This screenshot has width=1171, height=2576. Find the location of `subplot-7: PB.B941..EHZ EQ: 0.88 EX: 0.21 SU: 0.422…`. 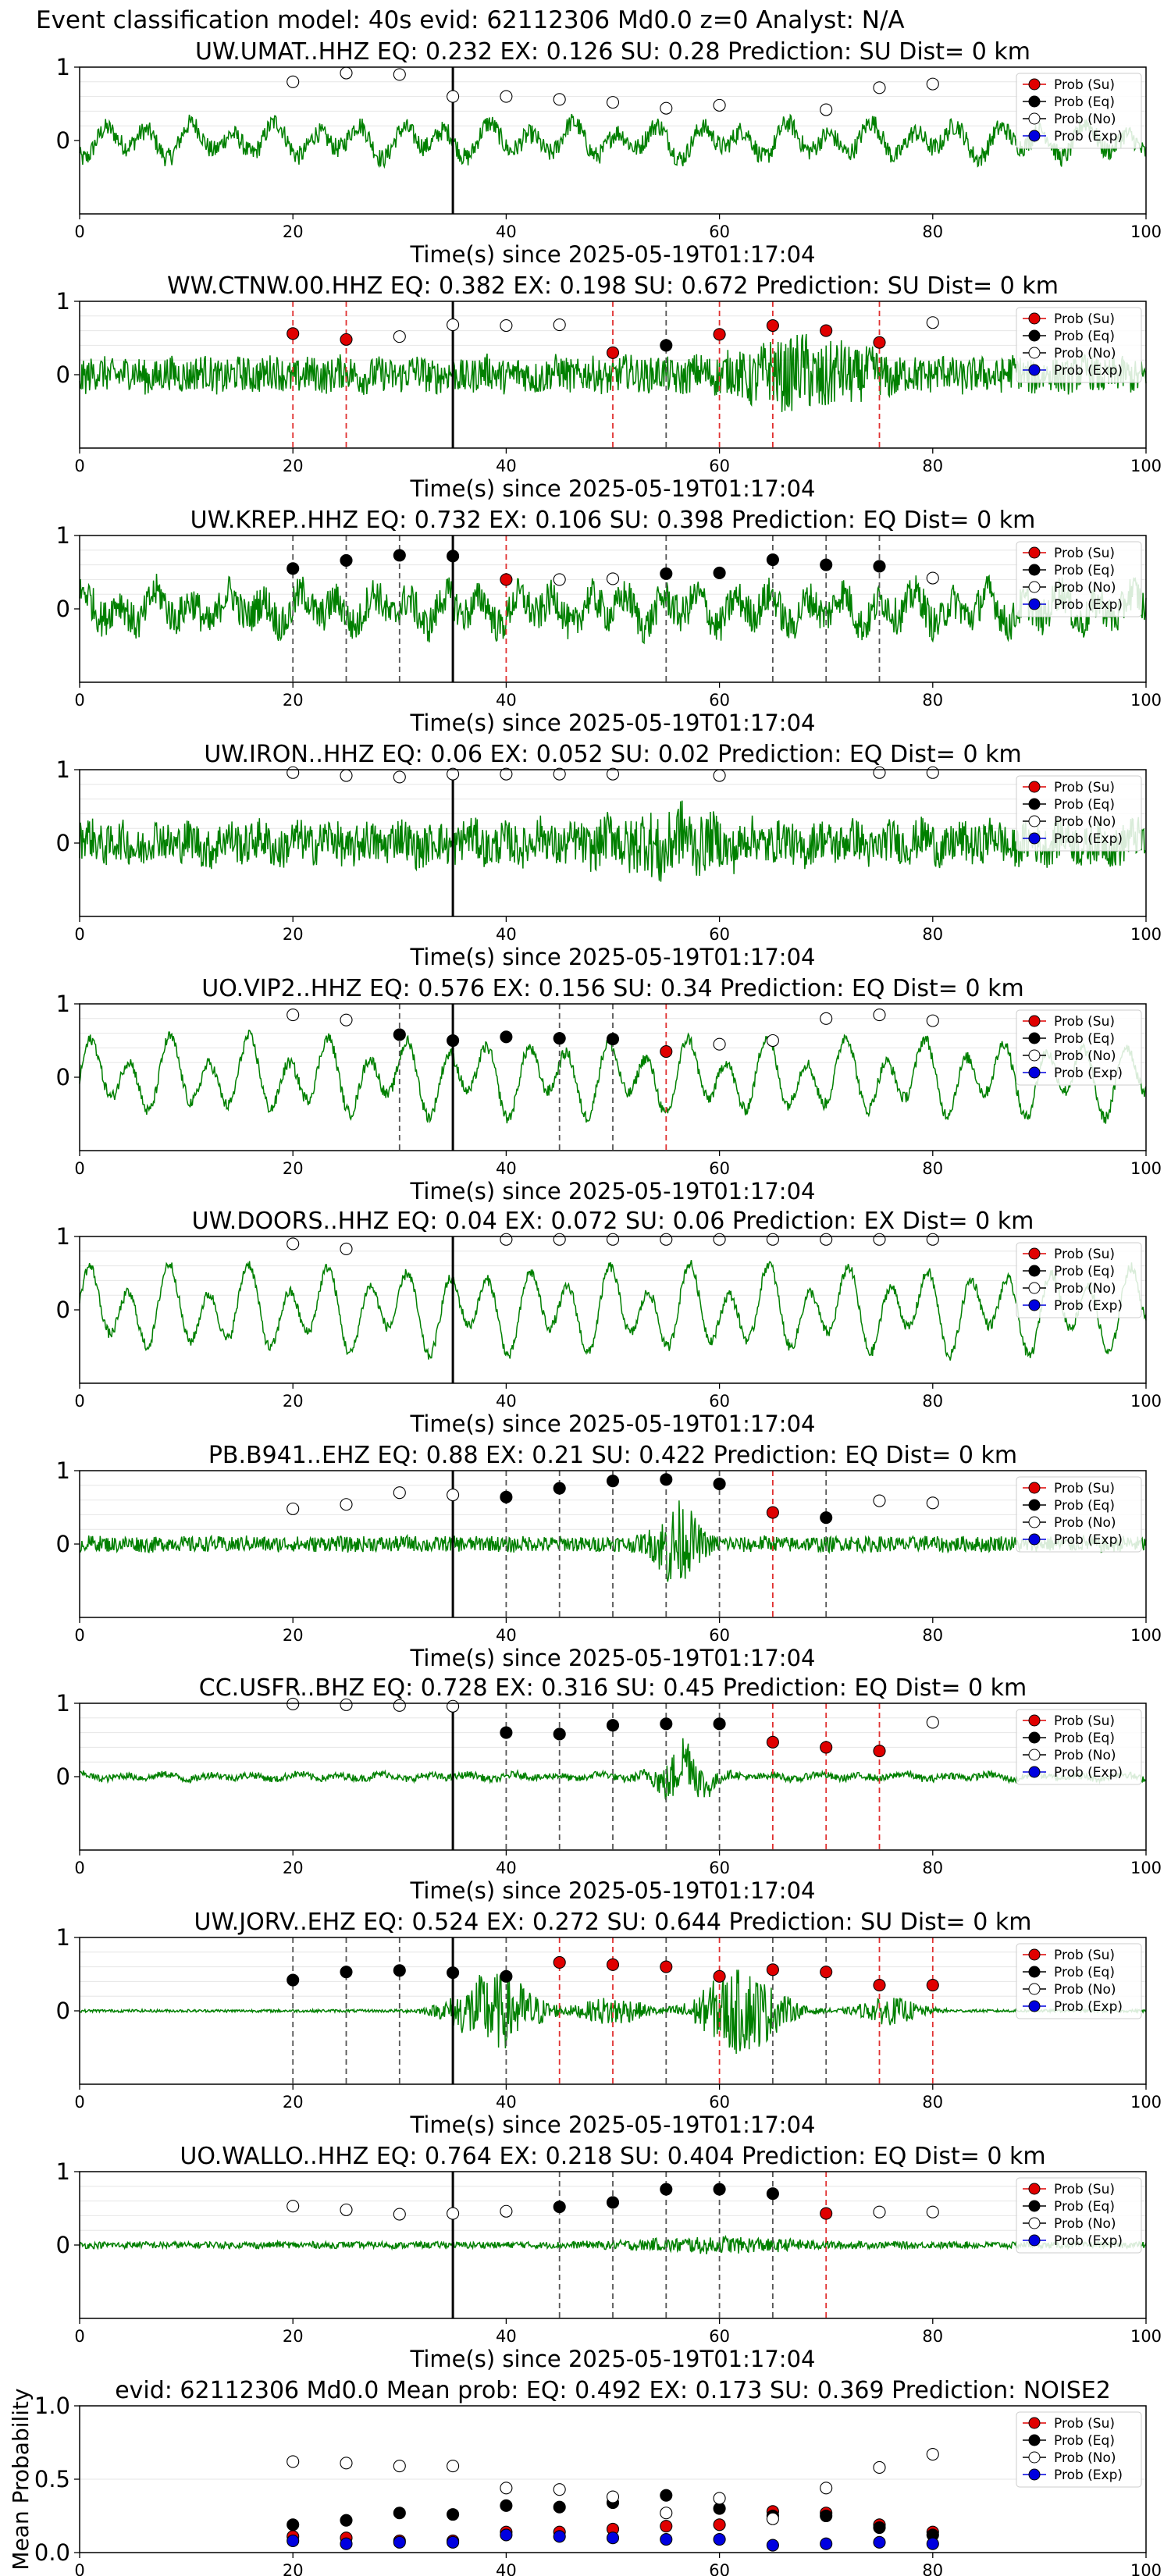

subplot-7: PB.B941..EHZ EQ: 0.88 EX: 0.21 SU: 0.422… is located at coordinates (609, 1556).